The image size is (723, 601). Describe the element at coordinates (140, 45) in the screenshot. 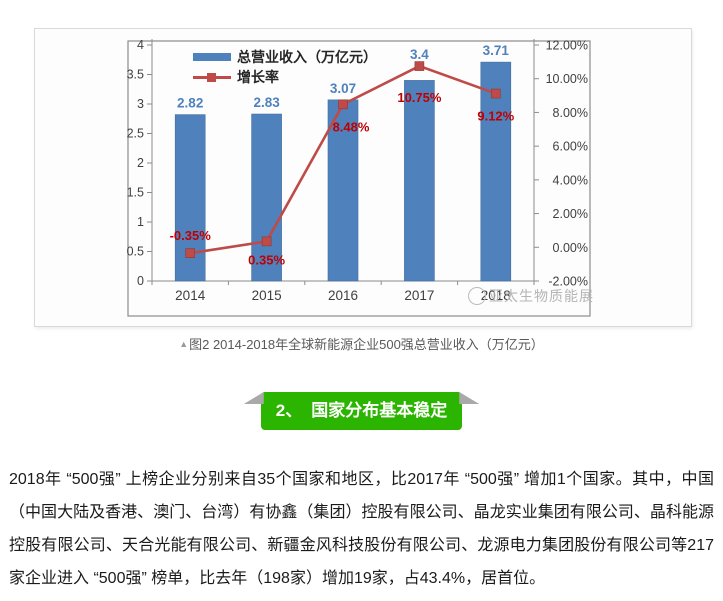

I see `left-axis-tick-label: 4` at that location.